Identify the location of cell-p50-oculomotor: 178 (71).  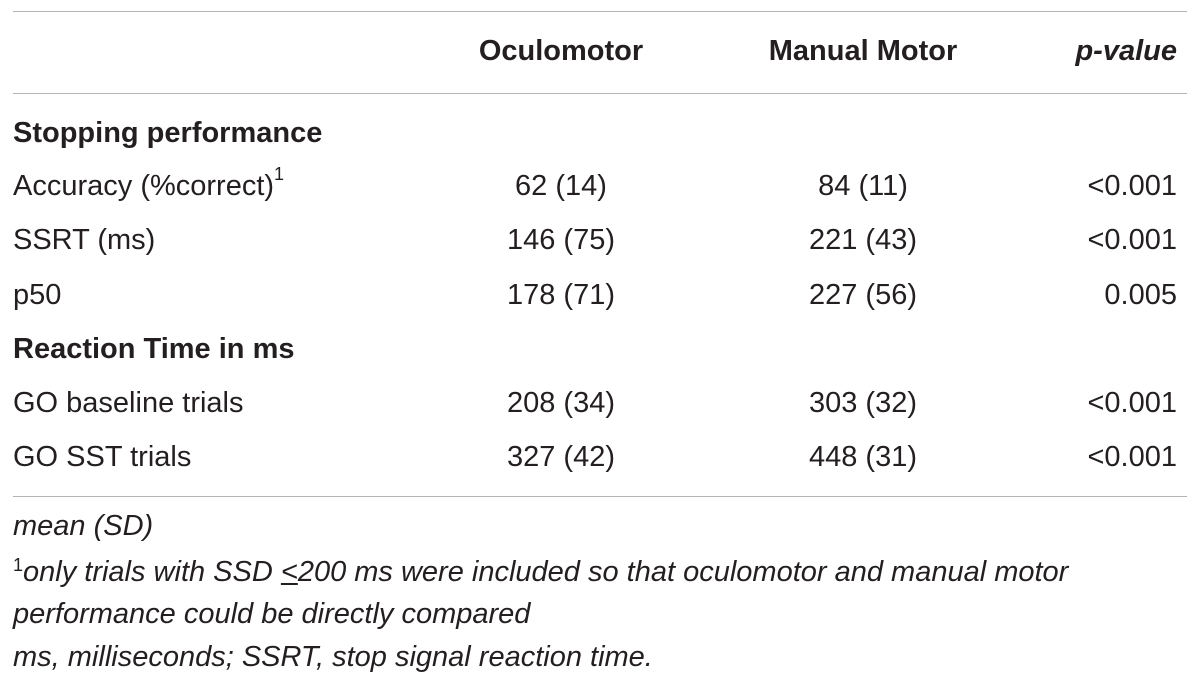
(560, 295).